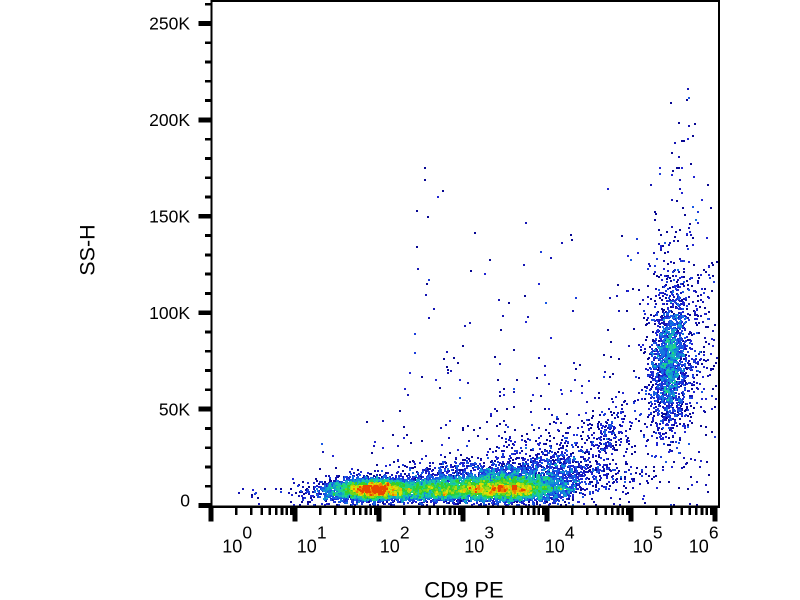 The image size is (800, 600). Describe the element at coordinates (174, 409) in the screenshot. I see `svg-text: 50K` at that location.